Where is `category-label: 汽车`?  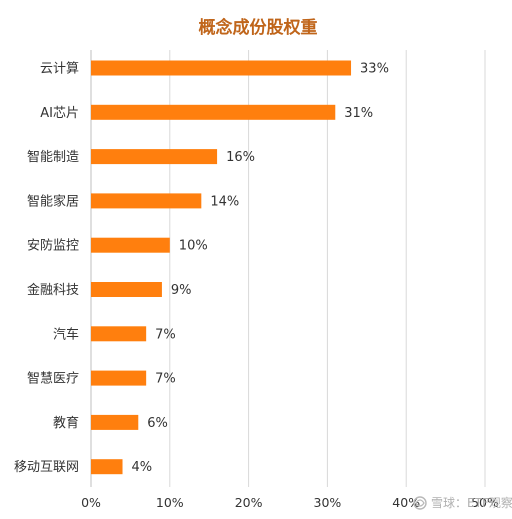 category-label: 汽车 is located at coordinates (66, 334).